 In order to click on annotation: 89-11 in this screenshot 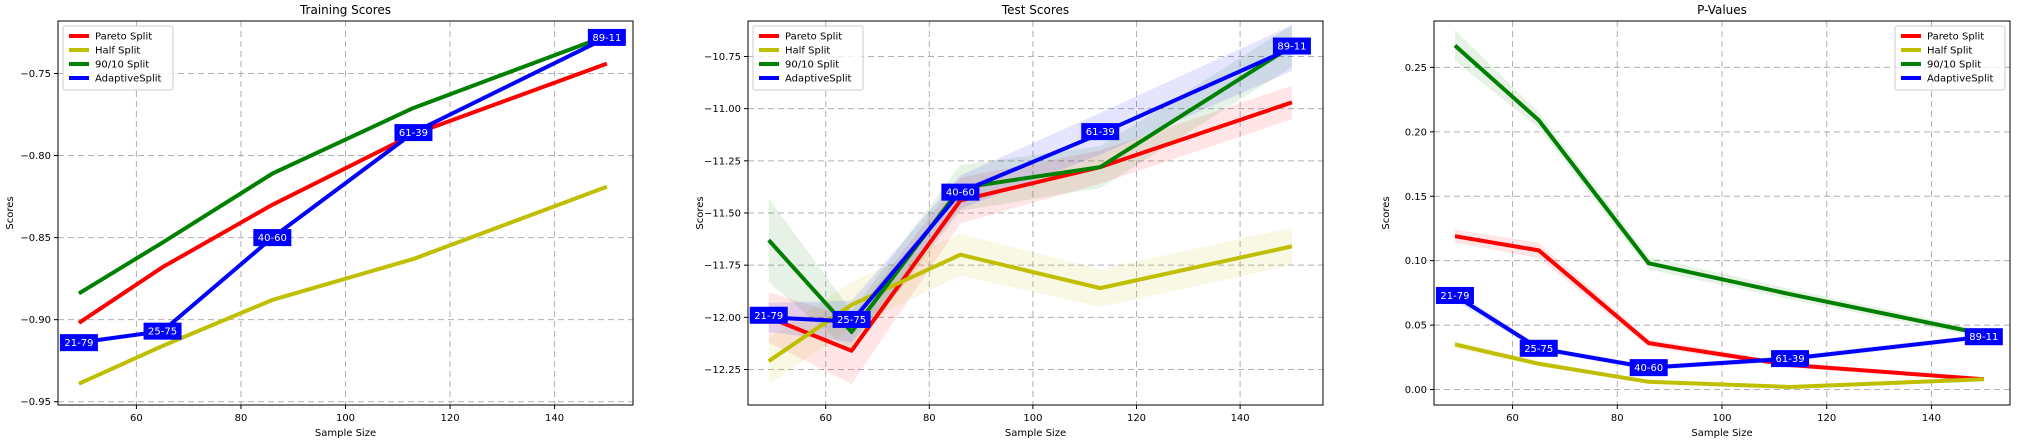, I will do `click(1983, 337)`.